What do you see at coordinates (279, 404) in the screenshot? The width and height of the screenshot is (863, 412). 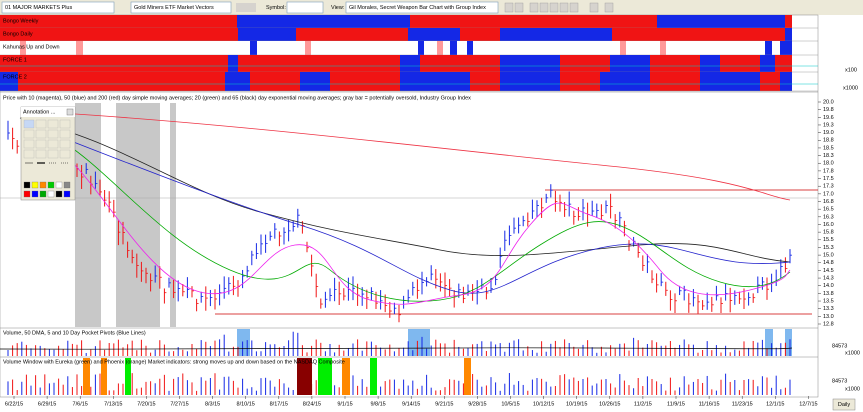 I see `date-tick-label: 8/17/15` at bounding box center [279, 404].